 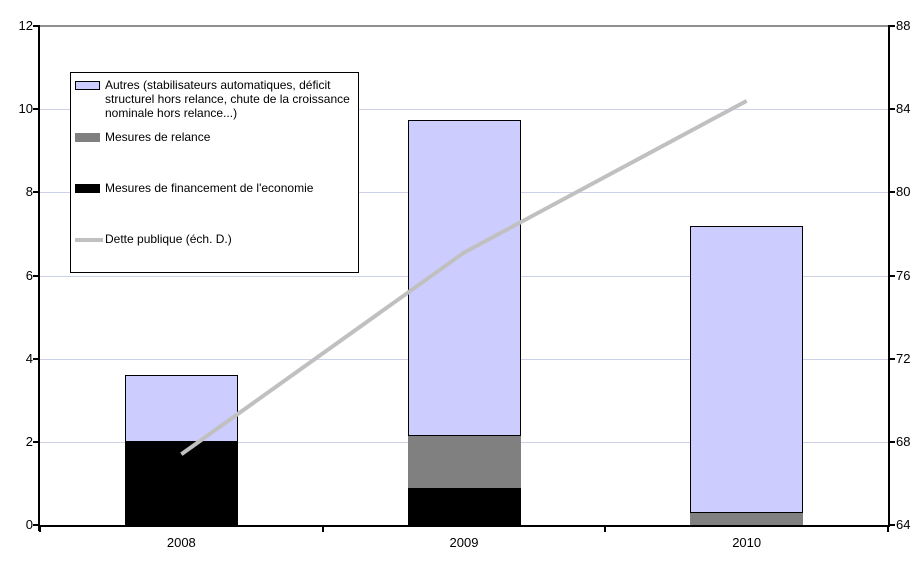 What do you see at coordinates (464, 526) in the screenshot?
I see `x-axis-line` at bounding box center [464, 526].